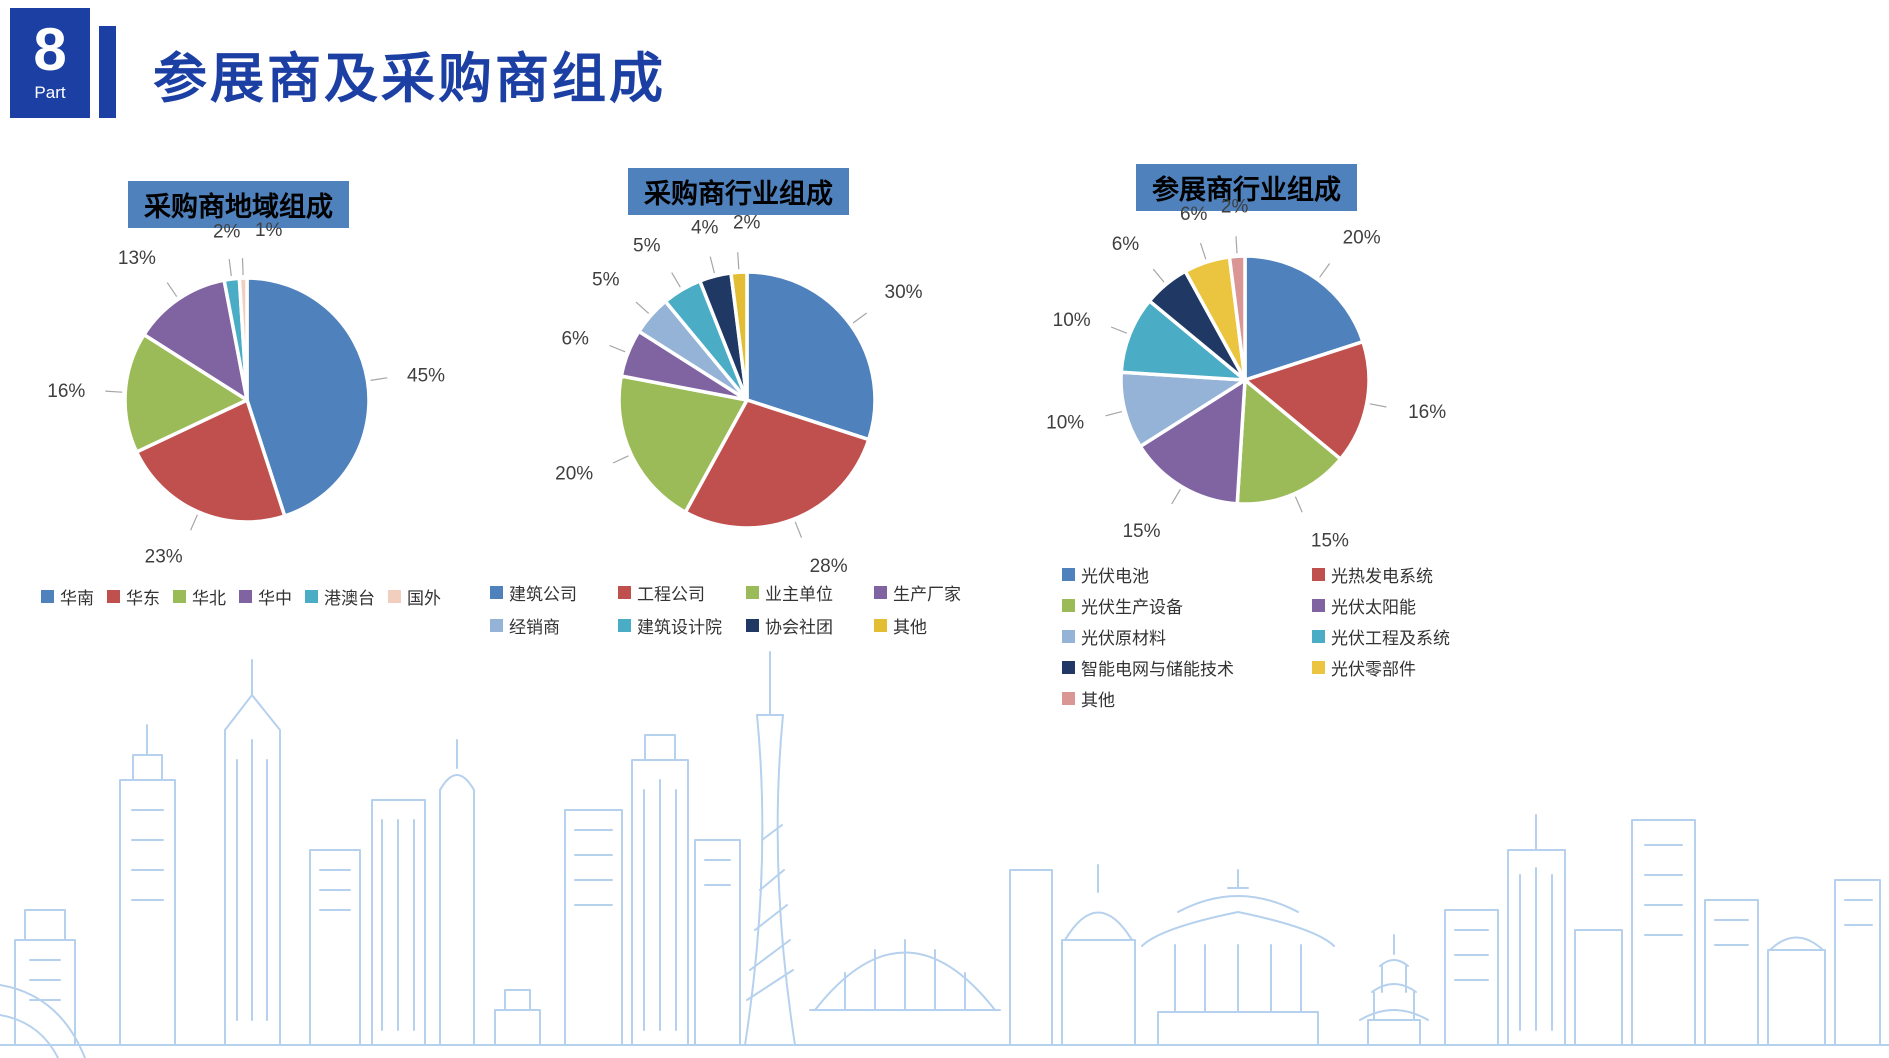 The height and width of the screenshot is (1058, 1889). Describe the element at coordinates (938, 592) in the screenshot. I see `legend-item: 生产厂家` at that location.